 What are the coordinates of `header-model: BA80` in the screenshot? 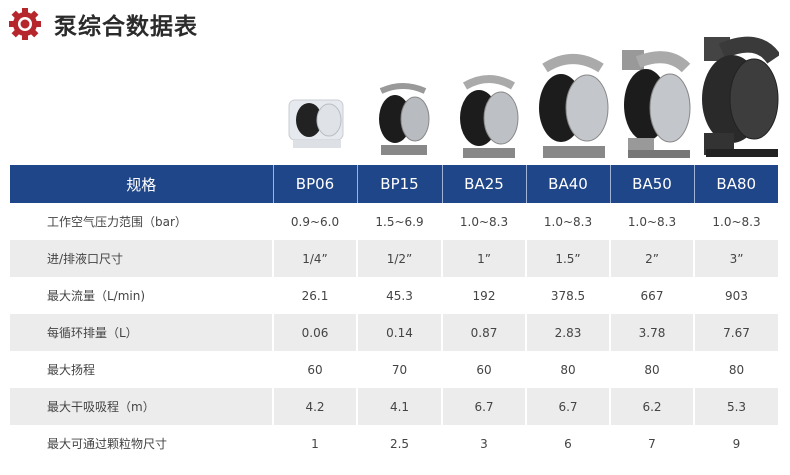 It's located at (735, 184).